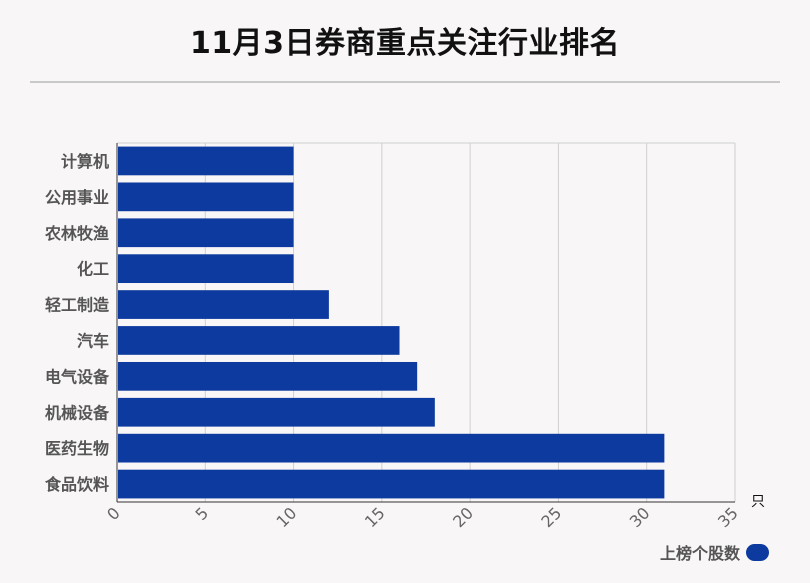  Describe the element at coordinates (113, 513) in the screenshot. I see `x-tick-label: 0` at that location.